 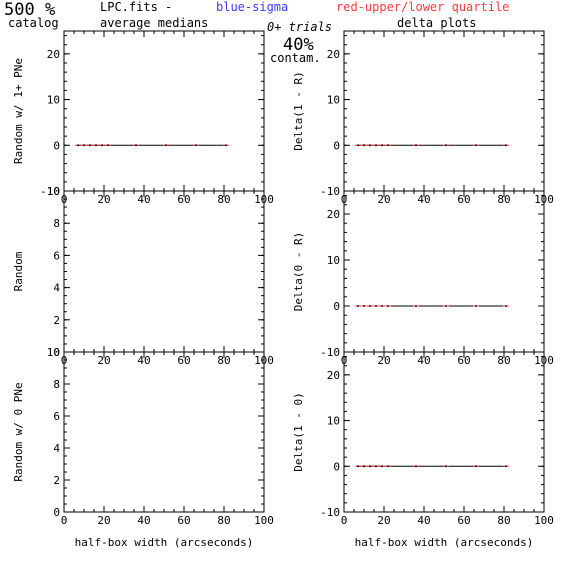 I want to click on trials-label: 0+ trials, so click(x=299, y=27).